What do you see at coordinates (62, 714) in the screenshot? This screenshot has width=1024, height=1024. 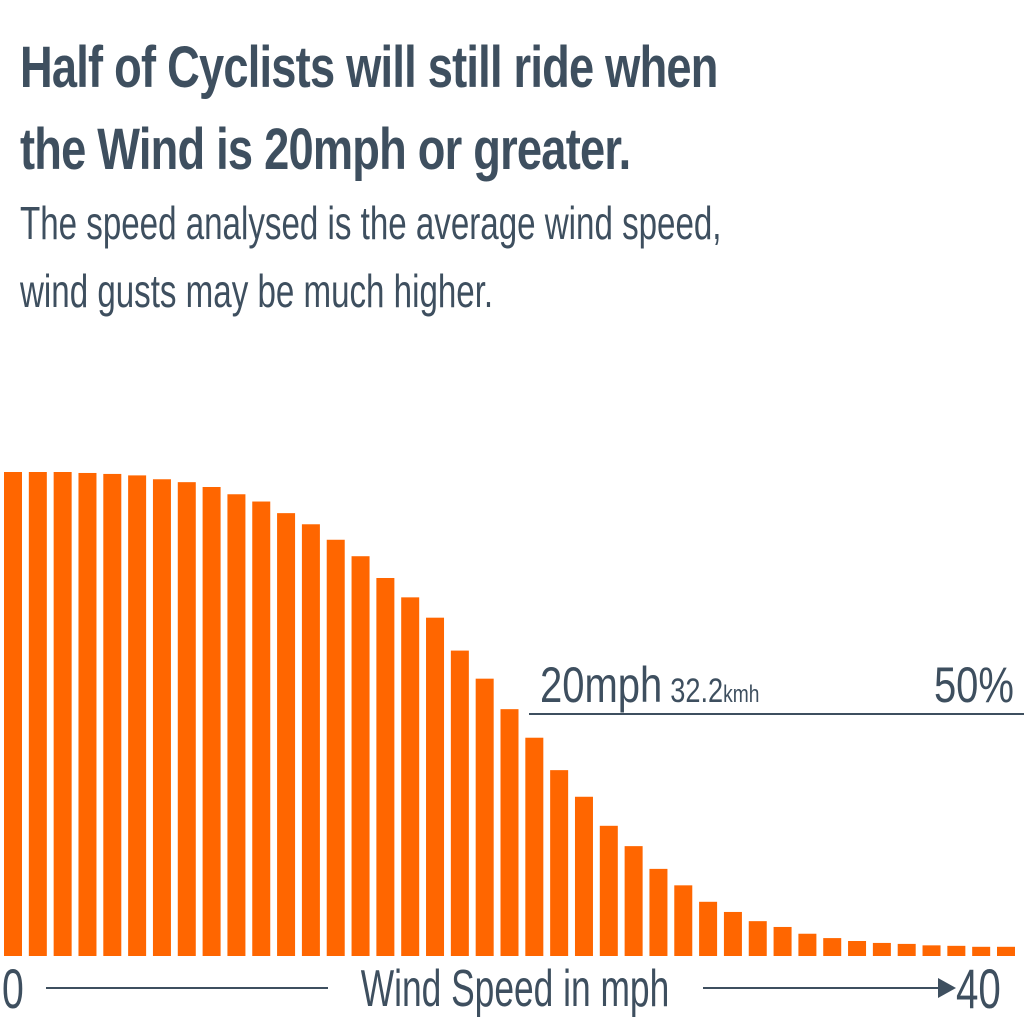 I see `bar-2mph` at bounding box center [62, 714].